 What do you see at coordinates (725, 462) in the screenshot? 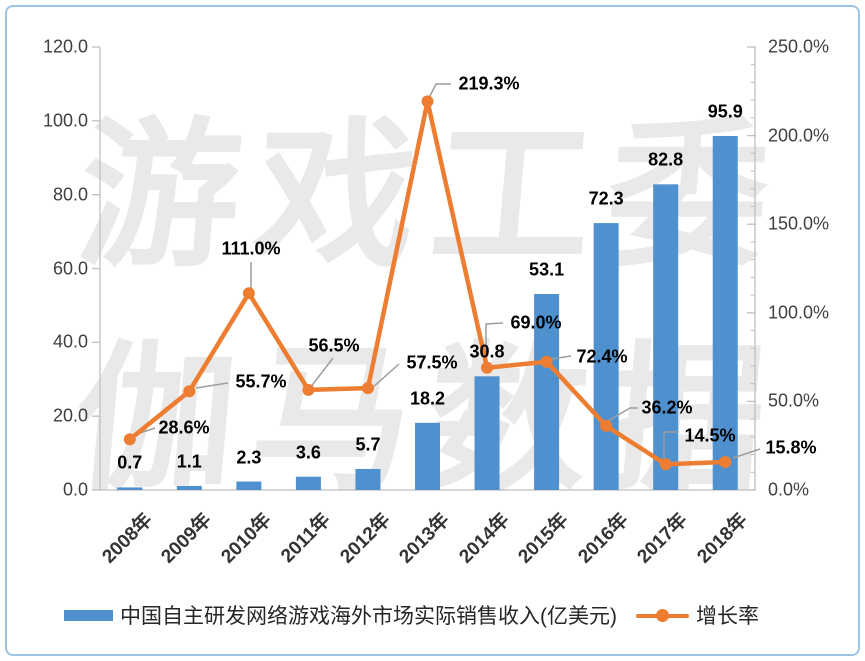
I see `line-point-2018年` at bounding box center [725, 462].